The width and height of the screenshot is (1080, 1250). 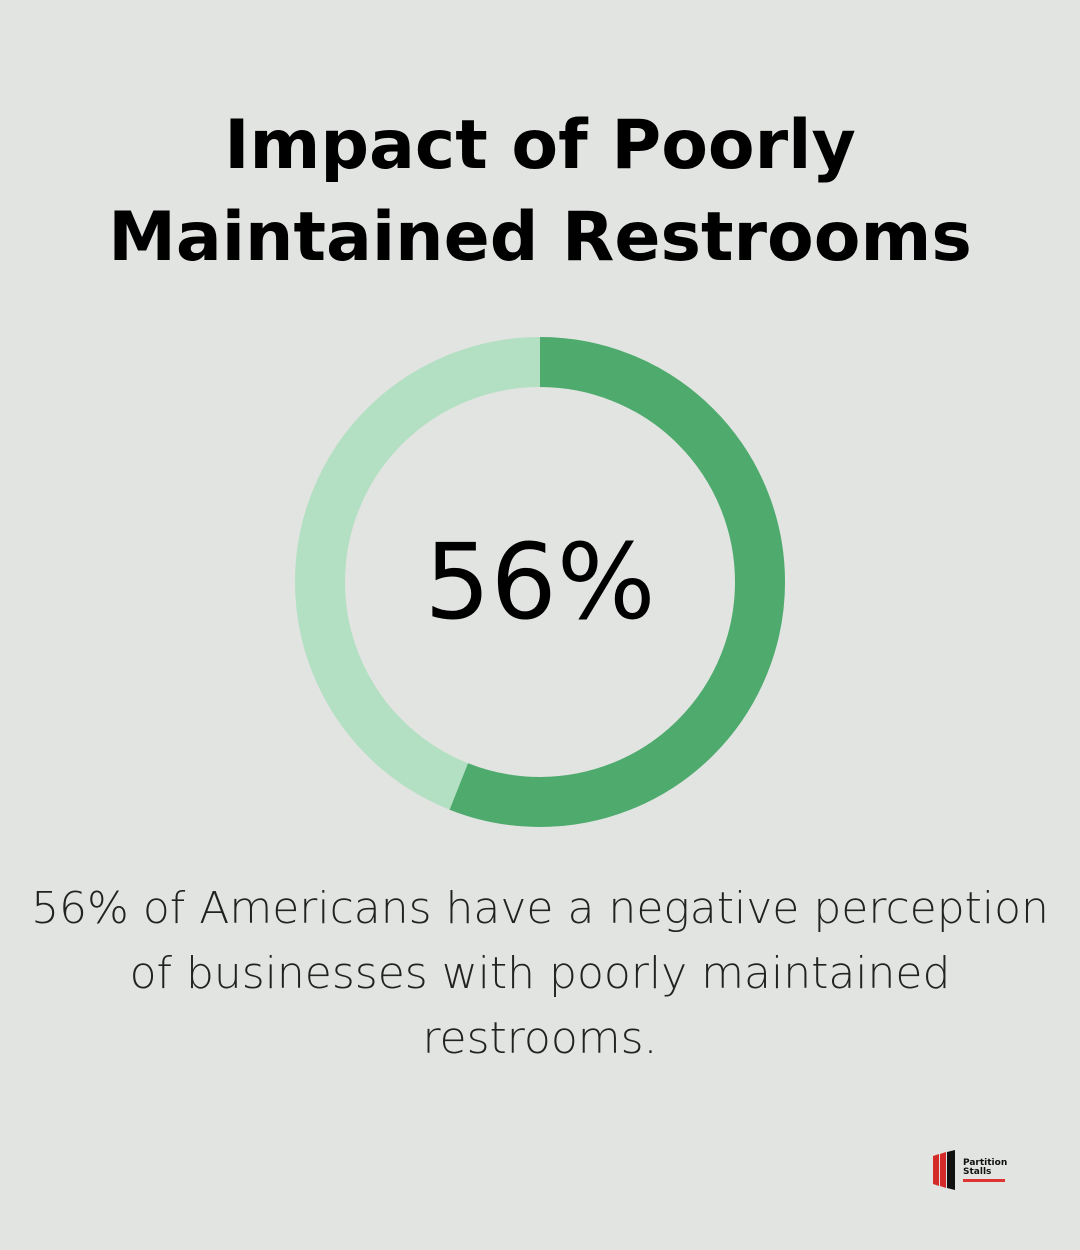 I want to click on page-title: Impact of Poorly Maintained Restrooms, so click(x=540, y=192).